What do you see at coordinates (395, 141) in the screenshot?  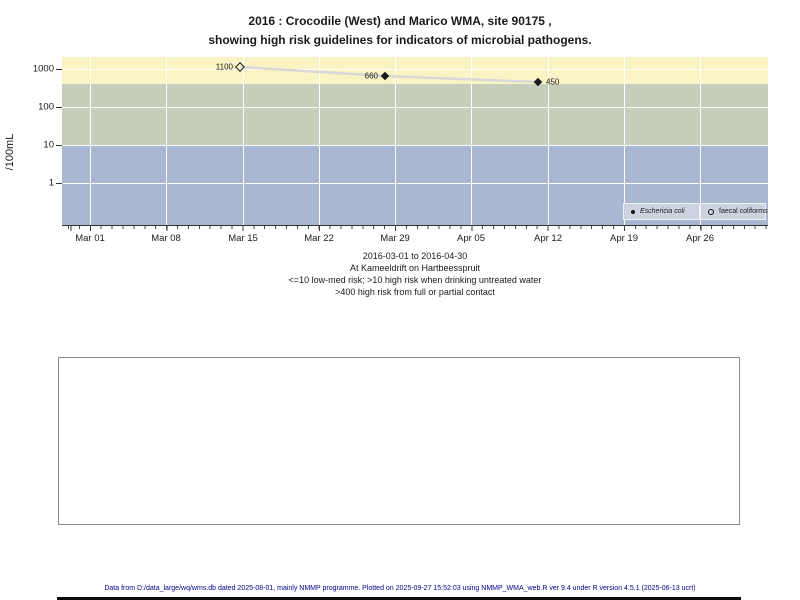 I see `gridline-v-mar29` at bounding box center [395, 141].